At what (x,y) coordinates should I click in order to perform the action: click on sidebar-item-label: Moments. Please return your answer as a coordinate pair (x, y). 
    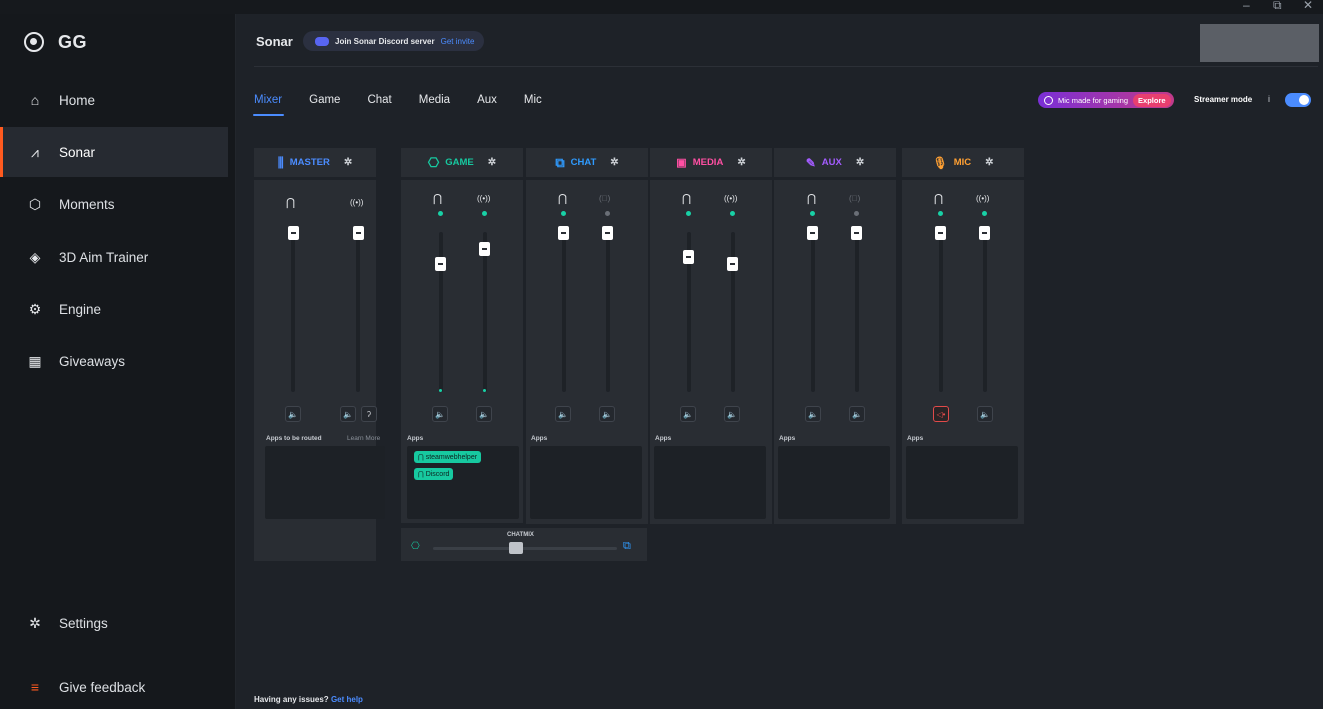
    Looking at the image, I should click on (87, 204).